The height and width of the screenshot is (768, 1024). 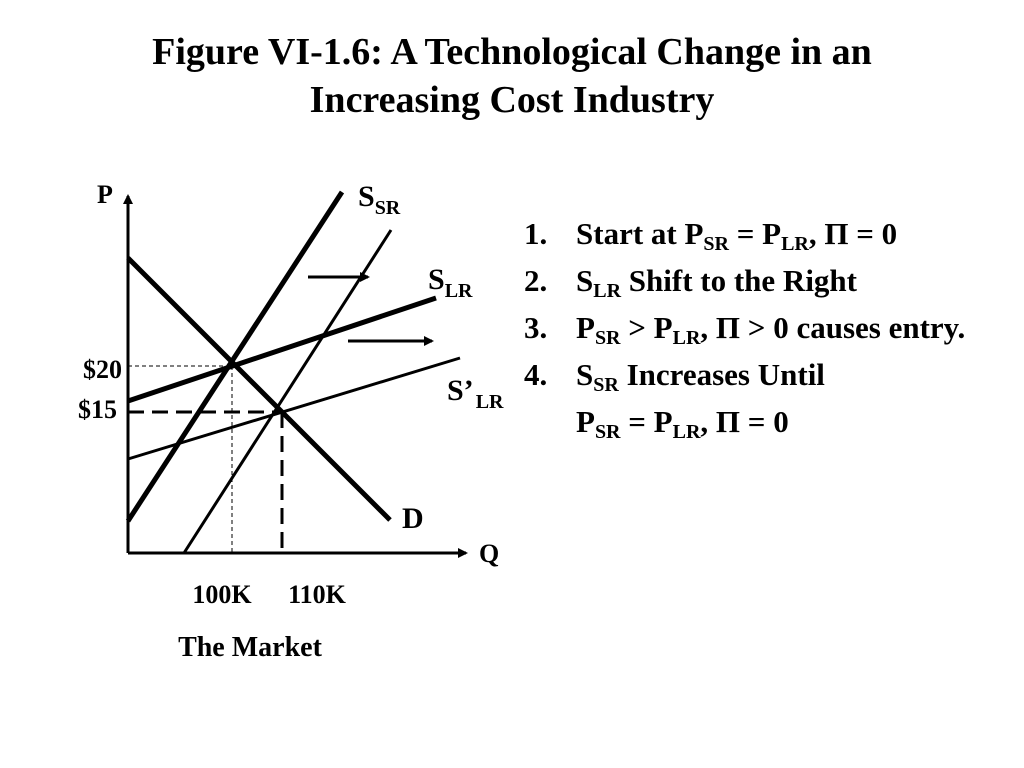 What do you see at coordinates (413, 518) in the screenshot?
I see `label-demand: D` at bounding box center [413, 518].